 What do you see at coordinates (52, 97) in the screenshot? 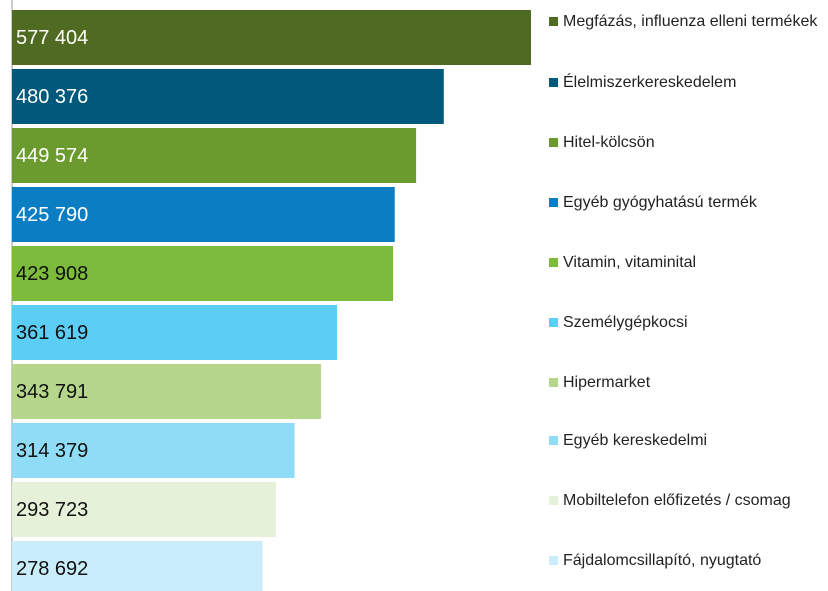
I see `value-label: 480 376` at bounding box center [52, 97].